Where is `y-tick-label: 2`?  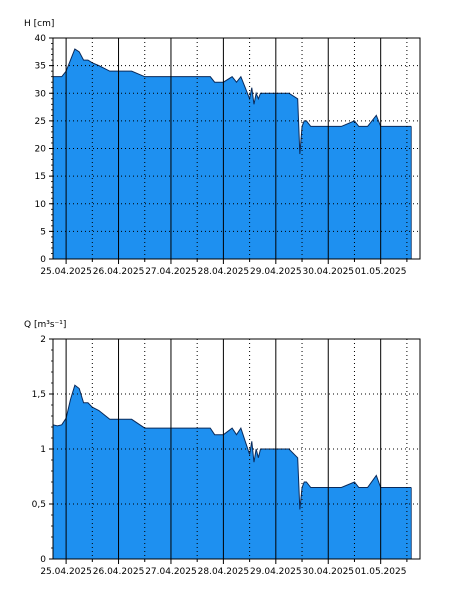
y-tick-label: 2 is located at coordinates (43, 340).